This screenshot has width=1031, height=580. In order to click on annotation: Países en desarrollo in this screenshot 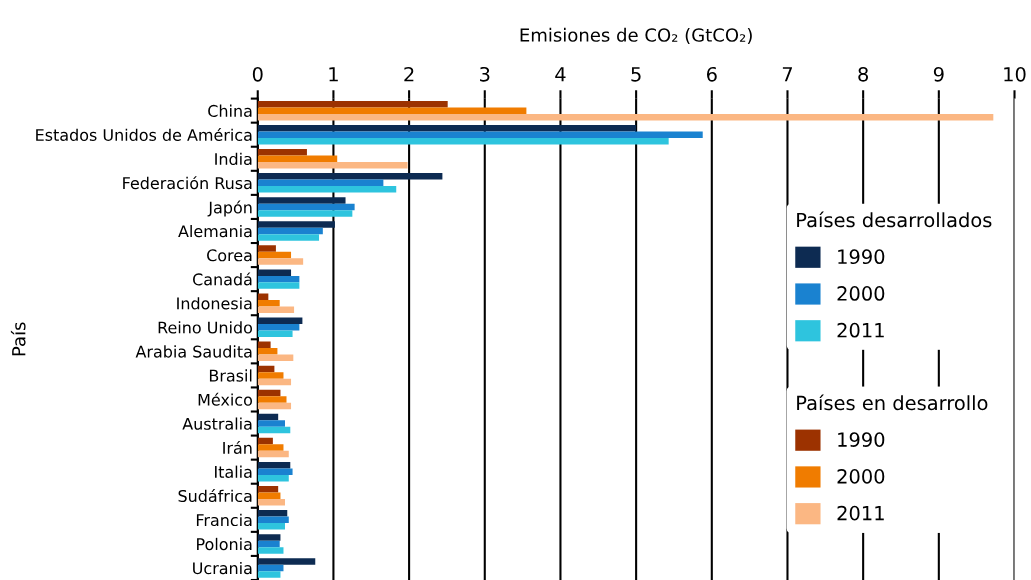, I will do `click(892, 402)`.